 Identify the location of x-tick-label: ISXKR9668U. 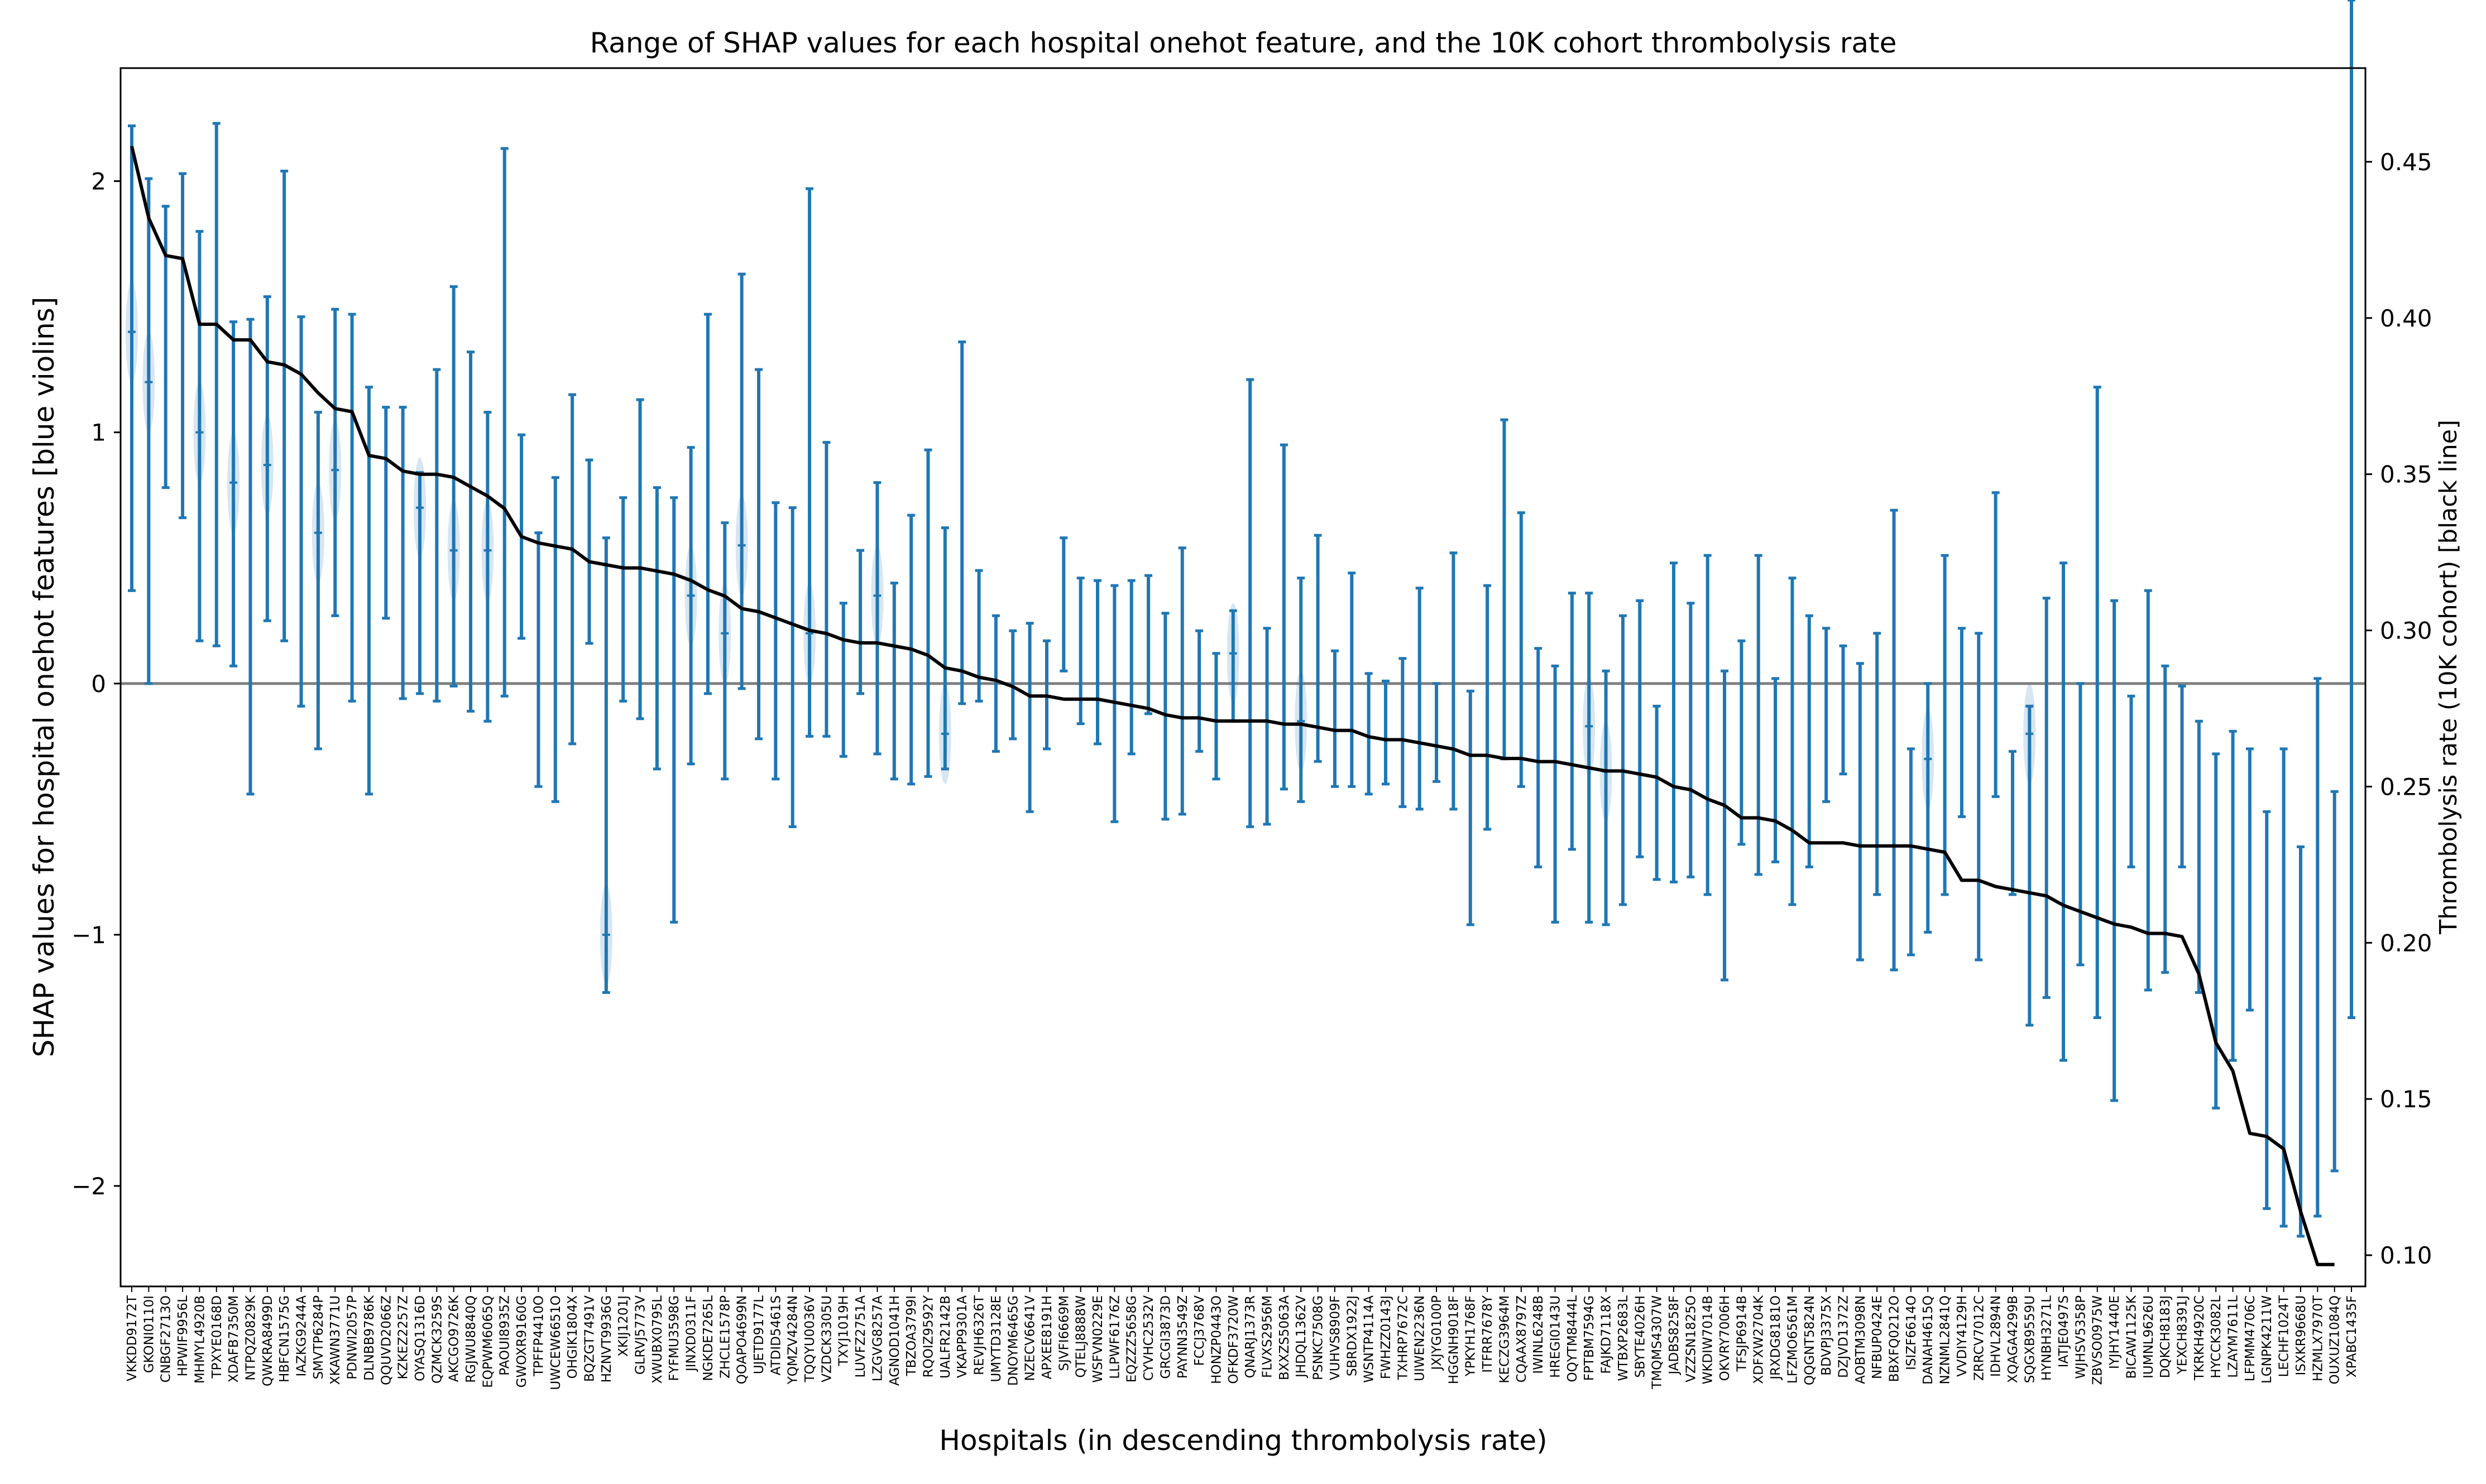
(2301, 1336).